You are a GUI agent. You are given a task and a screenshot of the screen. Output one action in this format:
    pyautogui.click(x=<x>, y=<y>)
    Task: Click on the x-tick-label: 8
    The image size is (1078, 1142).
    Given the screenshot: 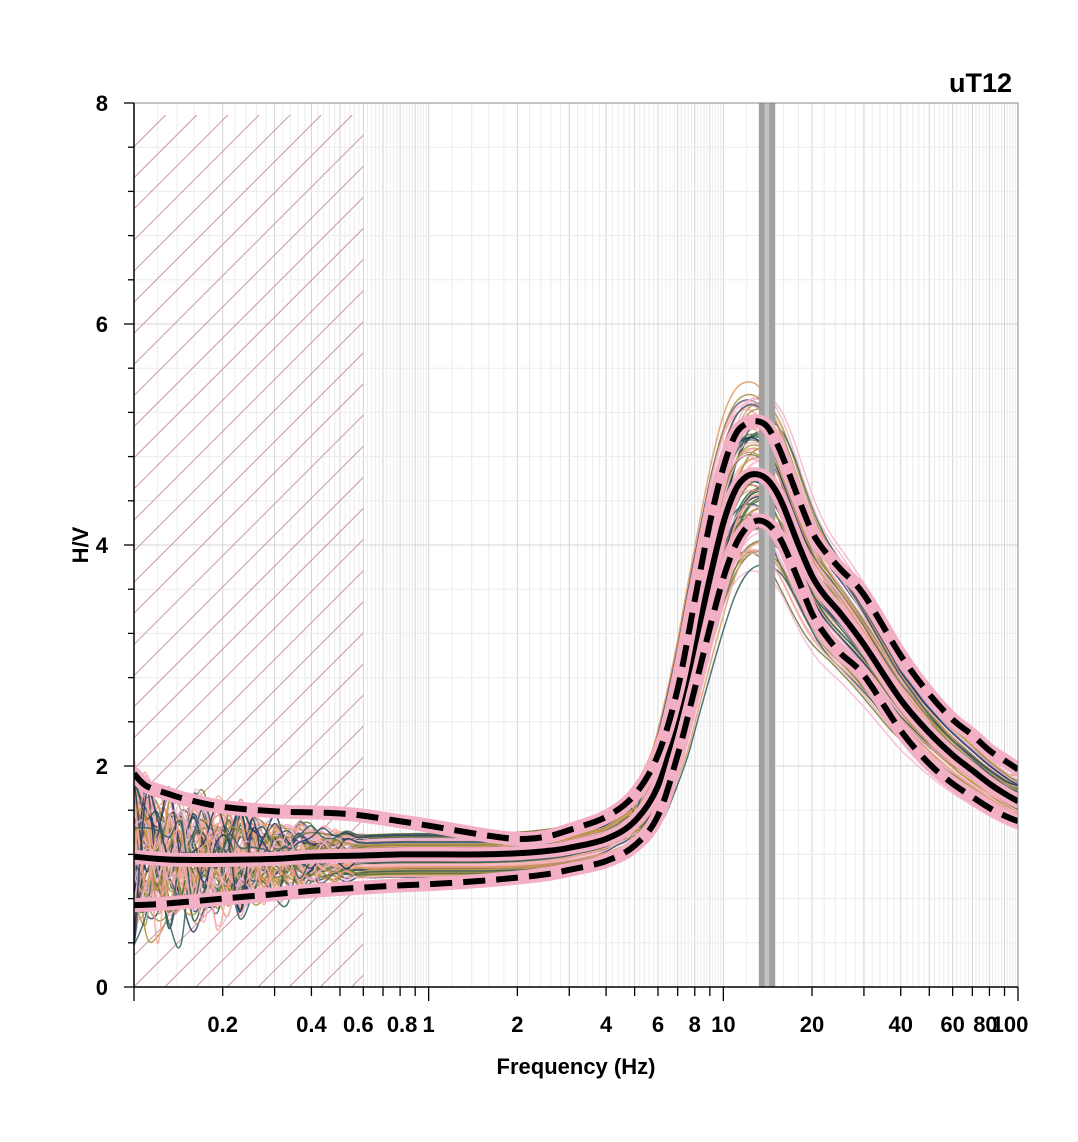 What is the action you would take?
    pyautogui.click(x=695, y=1024)
    